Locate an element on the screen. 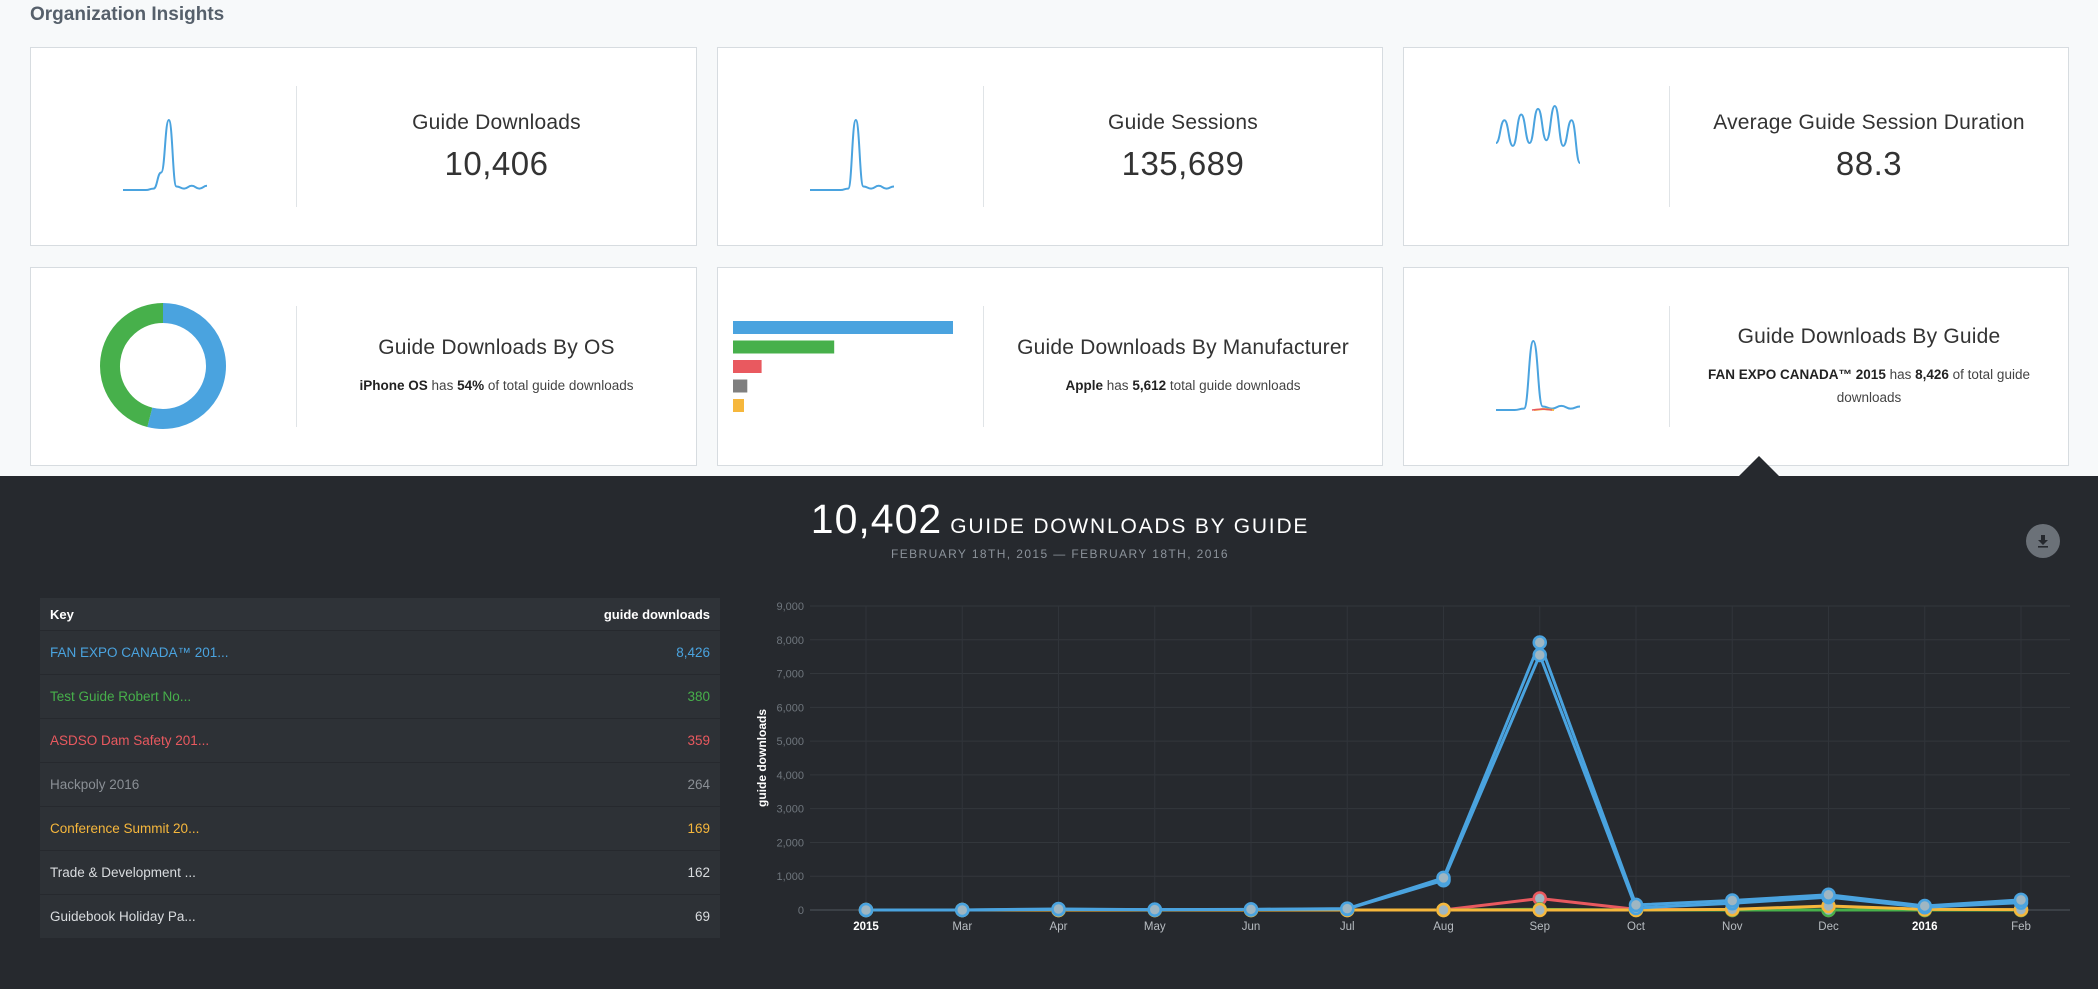  y-tick-label: 1,000 is located at coordinates (790, 877).